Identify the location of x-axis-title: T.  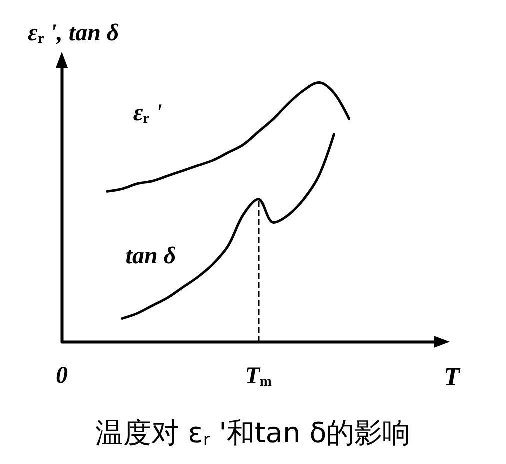
(452, 377).